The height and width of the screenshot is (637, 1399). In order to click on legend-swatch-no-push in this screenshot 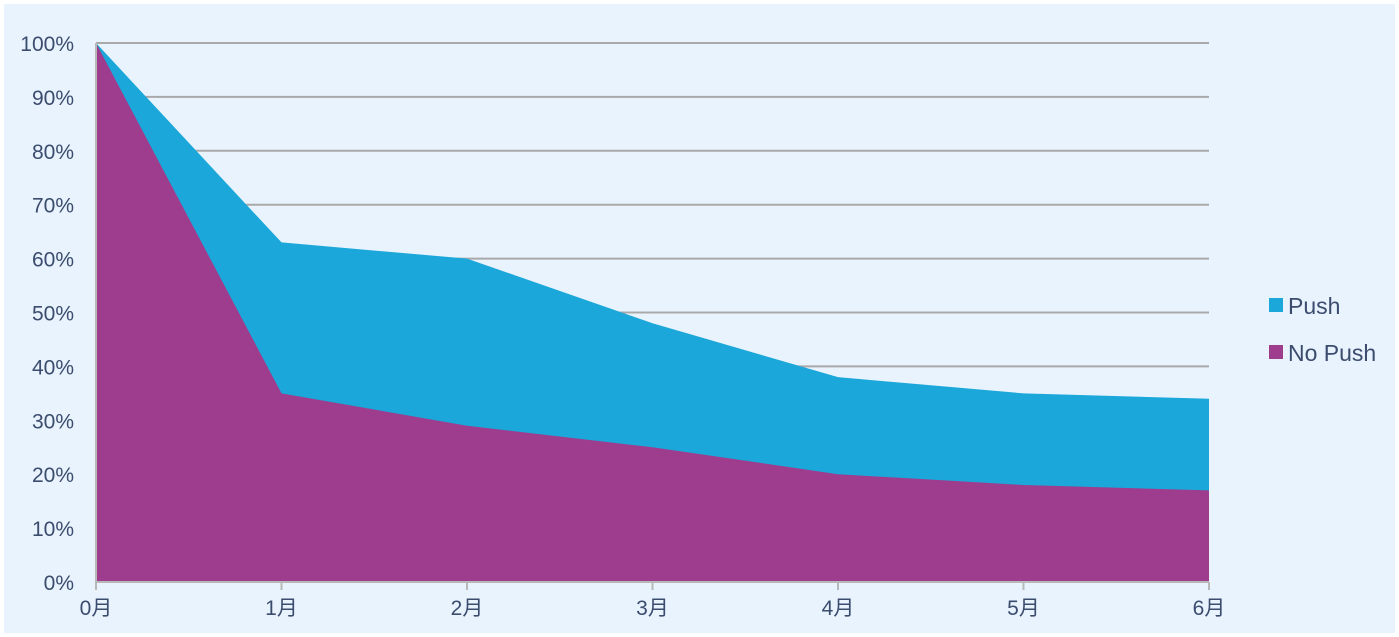, I will do `click(1276, 352)`.